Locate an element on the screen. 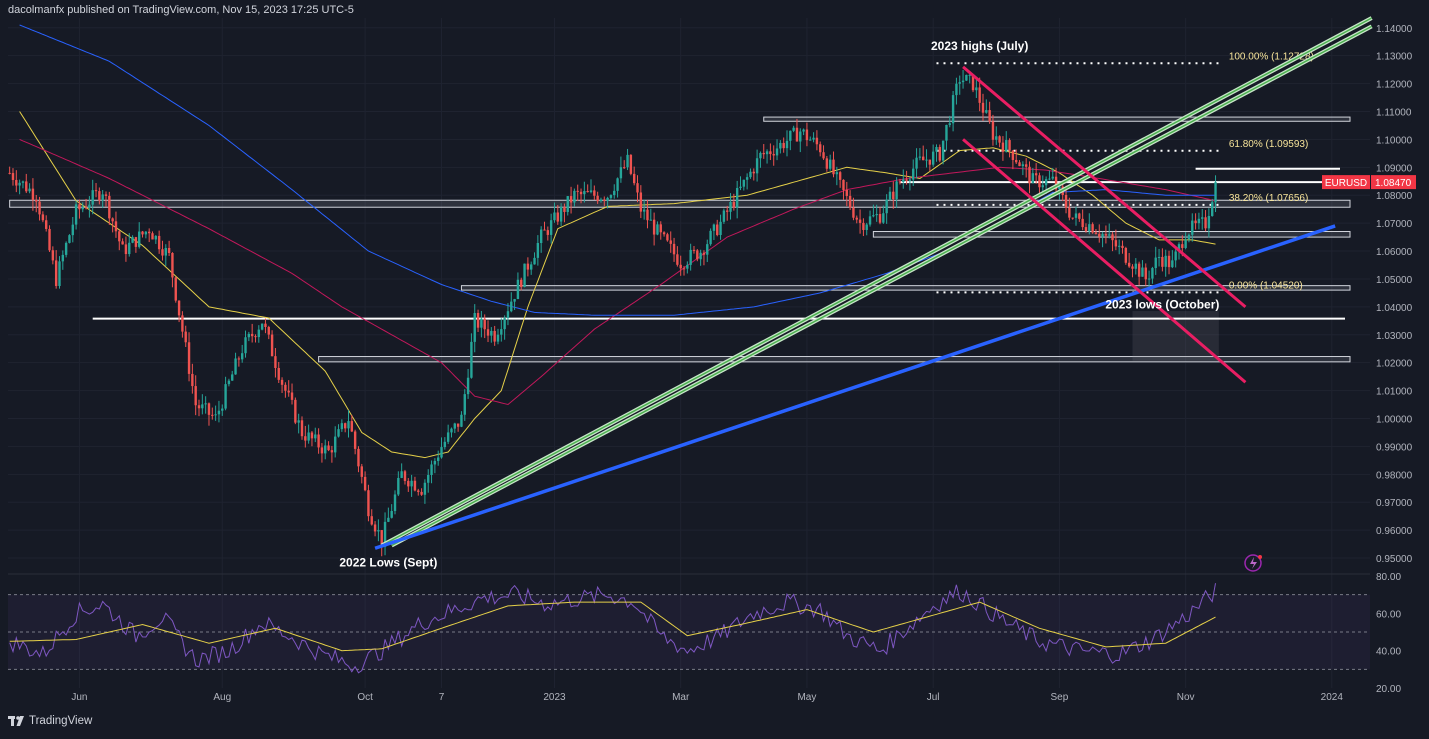 This screenshot has height=739, width=1429. lightning-icon is located at coordinates (1253, 563).